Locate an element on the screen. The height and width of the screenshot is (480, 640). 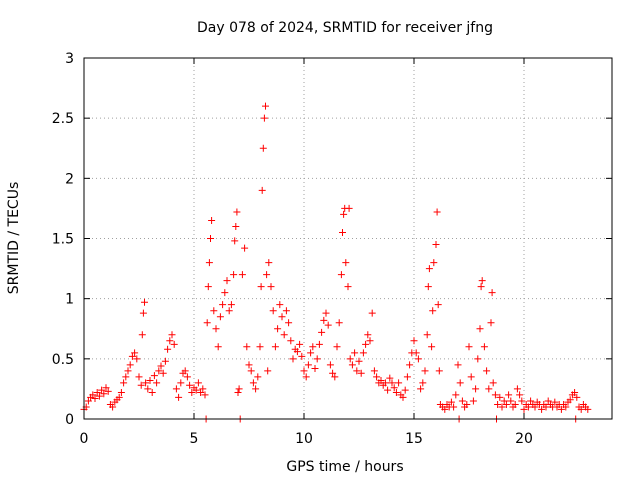
y-tick-label: 2.5 is located at coordinates (63, 119).